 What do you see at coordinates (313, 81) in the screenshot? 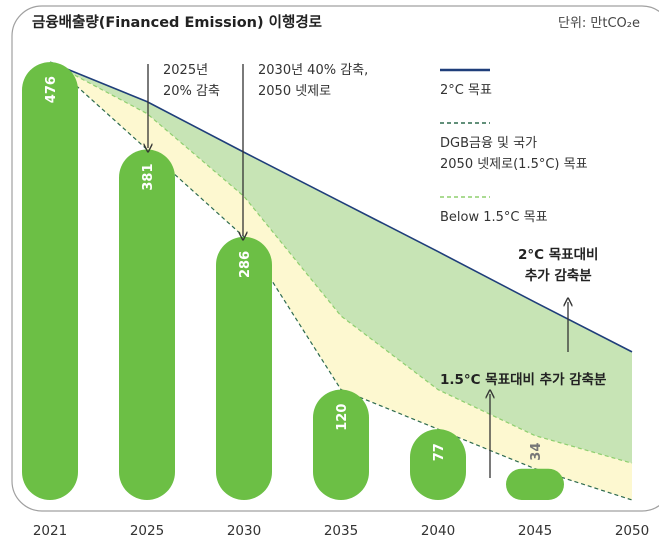
I see `annotation: 2030년 40% 감축, 2050 넷제로` at bounding box center [313, 81].